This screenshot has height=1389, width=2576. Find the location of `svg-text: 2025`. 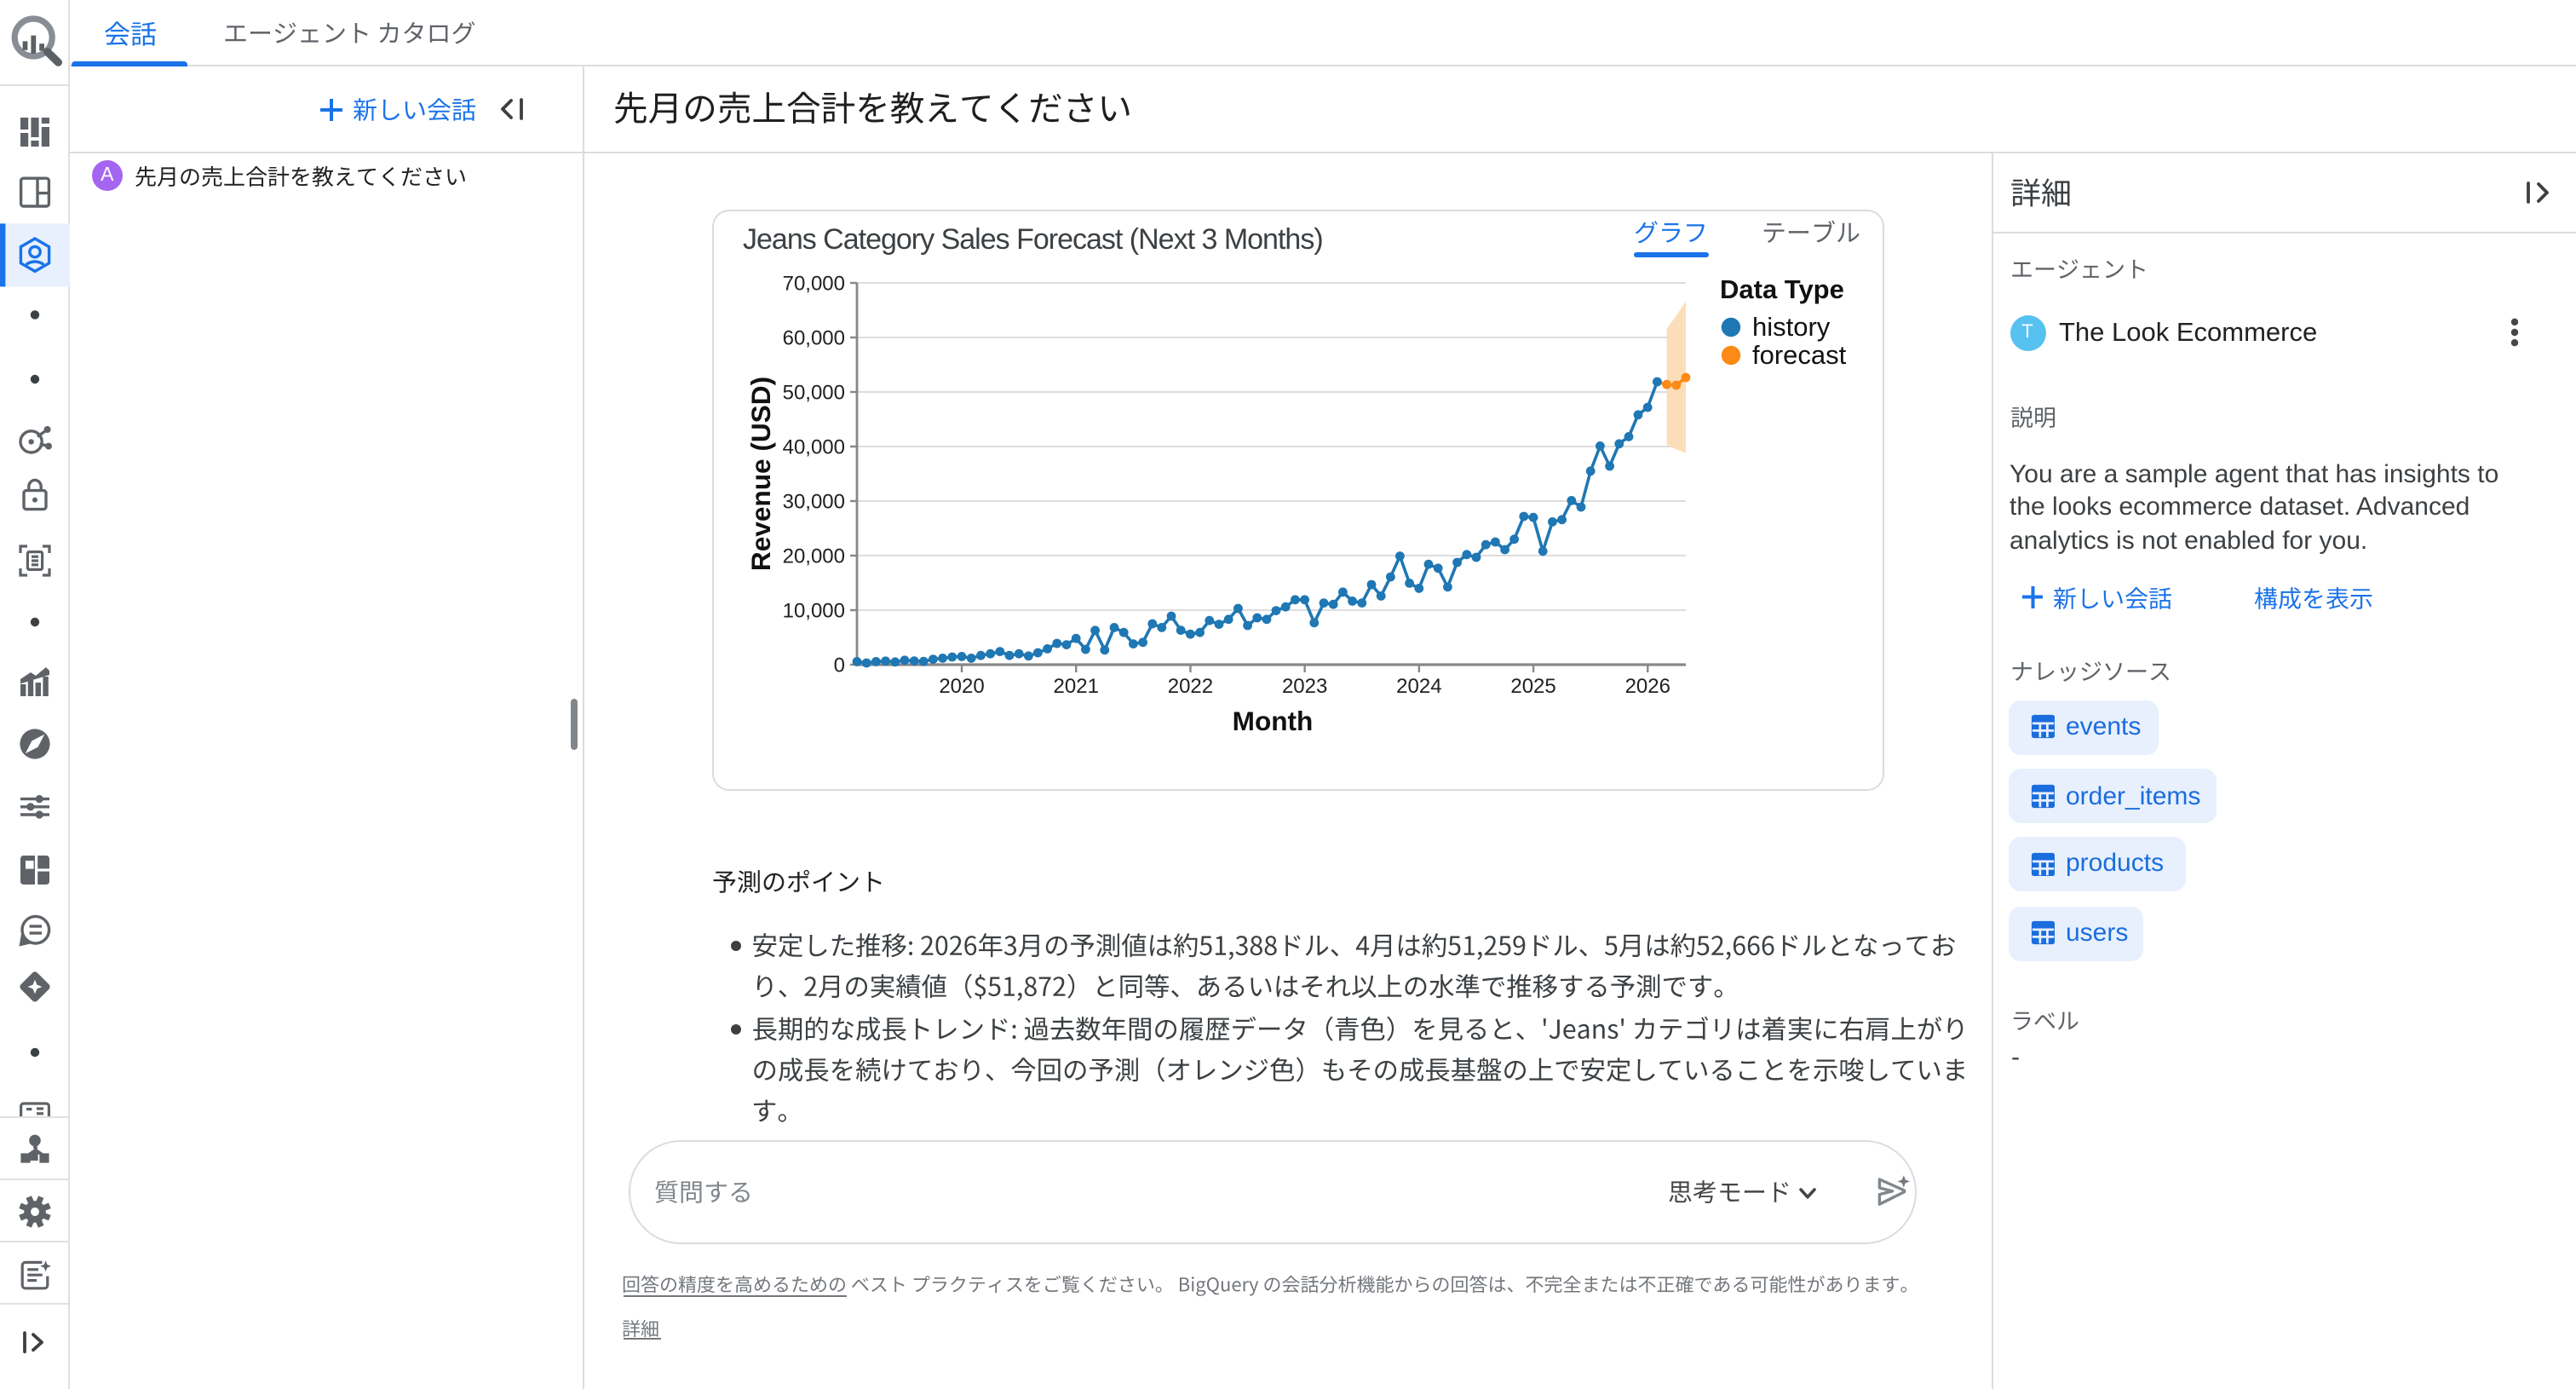

svg-text: 2025 is located at coordinates (1533, 686).